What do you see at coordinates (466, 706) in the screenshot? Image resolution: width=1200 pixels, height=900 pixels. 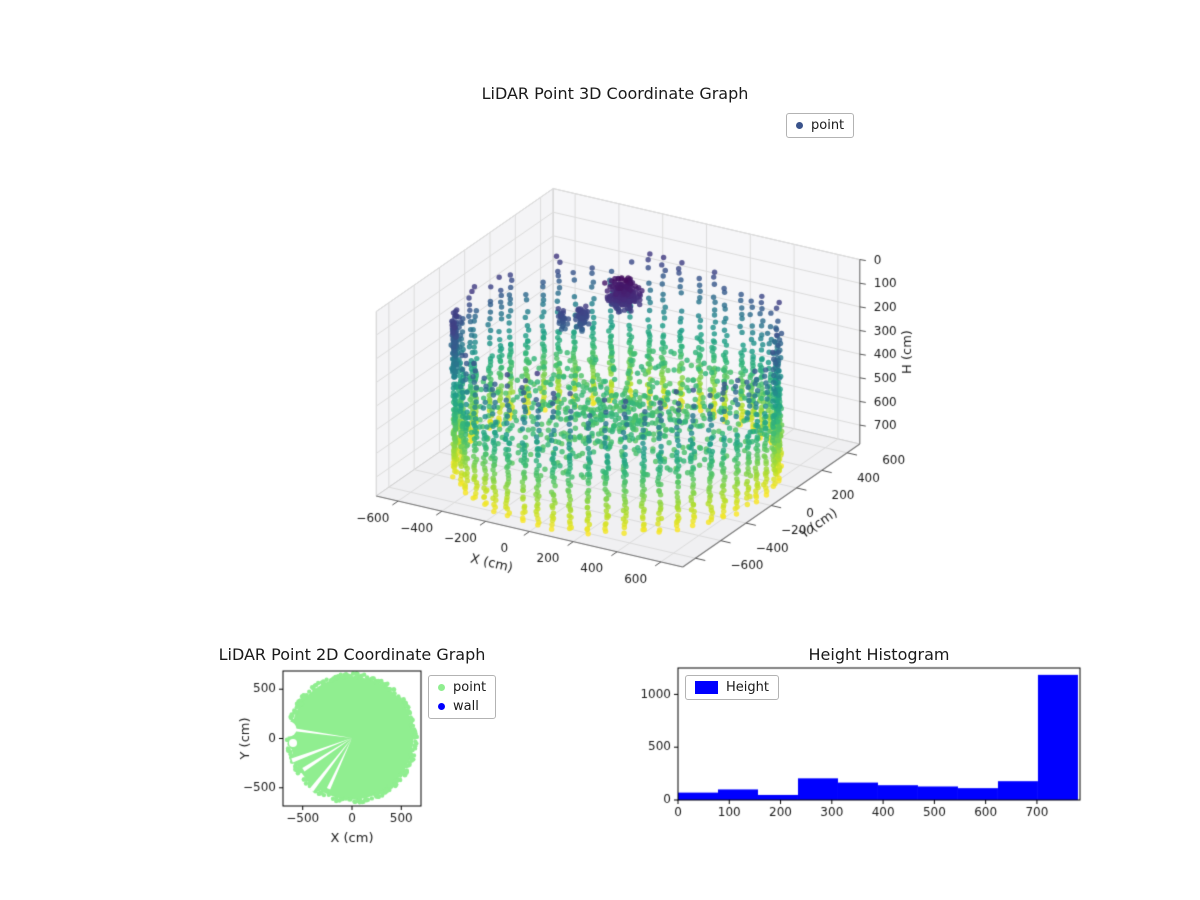 I see `plot2d-legend-label-wall: wall` at bounding box center [466, 706].